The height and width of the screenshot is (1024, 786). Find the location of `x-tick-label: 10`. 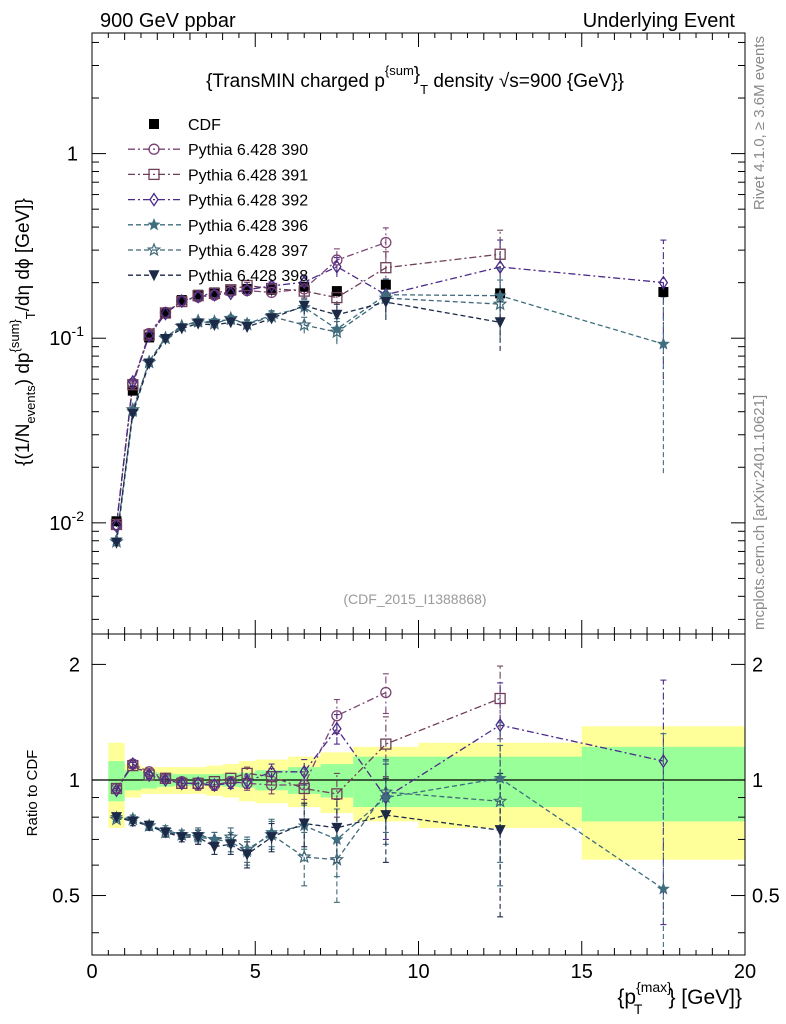

x-tick-label: 10 is located at coordinates (418, 972).